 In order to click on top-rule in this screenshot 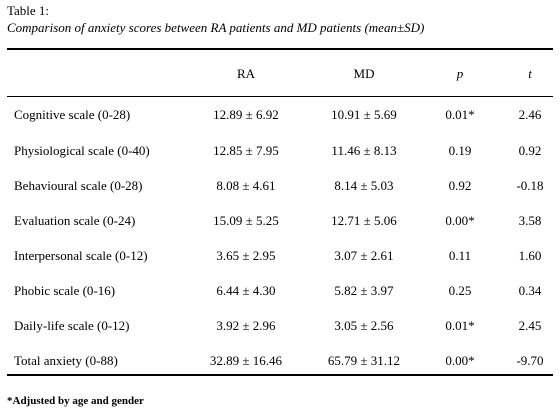, I will do `click(280, 49)`.